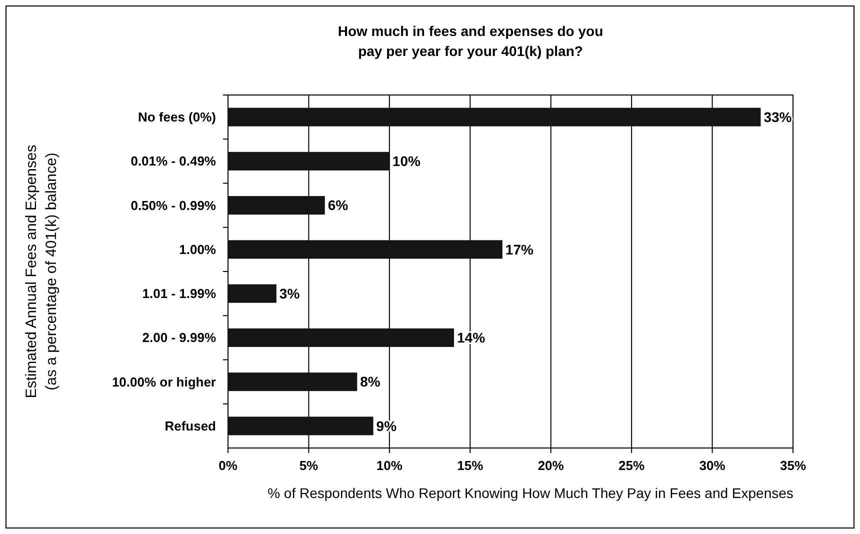 This screenshot has width=860, height=534. I want to click on y-tick-label: 1.01 - 1.99%, so click(179, 294).